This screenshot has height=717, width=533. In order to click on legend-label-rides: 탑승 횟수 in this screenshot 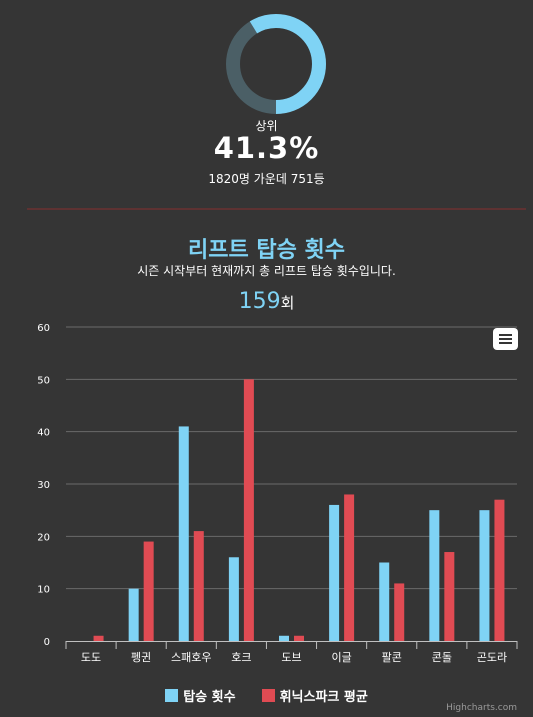, I will do `click(209, 697)`.